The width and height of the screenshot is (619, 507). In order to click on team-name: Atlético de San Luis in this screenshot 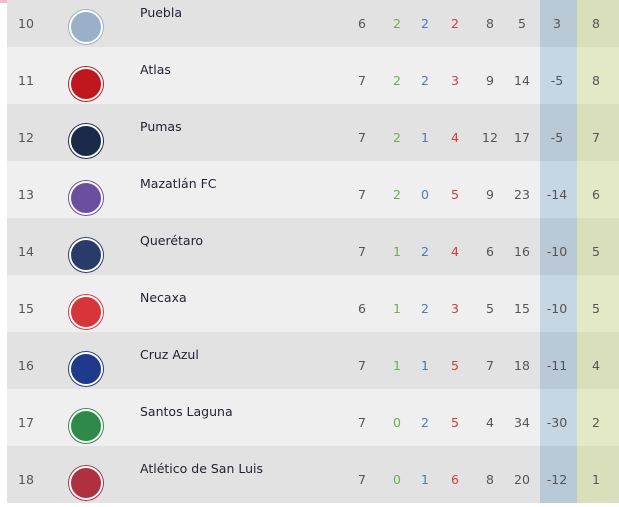, I will do `click(202, 468)`.